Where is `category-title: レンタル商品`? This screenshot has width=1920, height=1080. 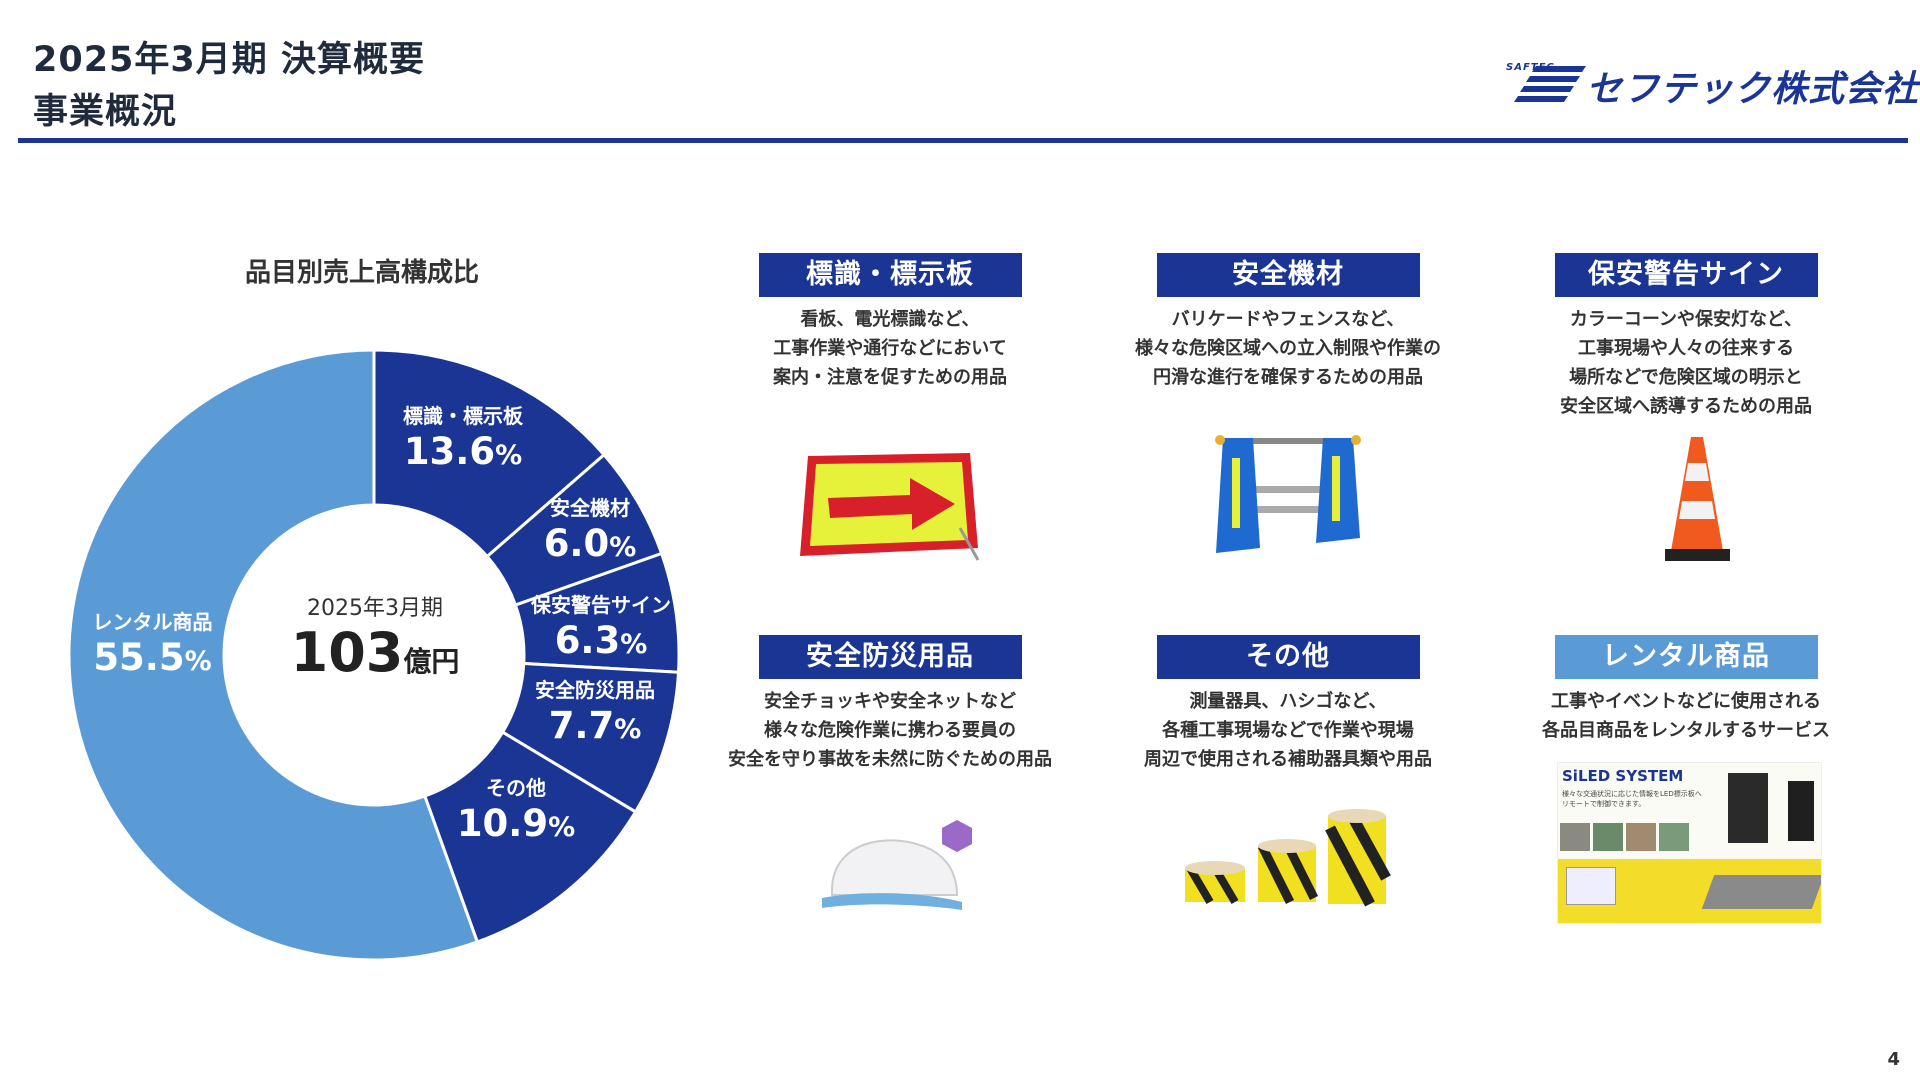
category-title: レンタル商品 is located at coordinates (1686, 657).